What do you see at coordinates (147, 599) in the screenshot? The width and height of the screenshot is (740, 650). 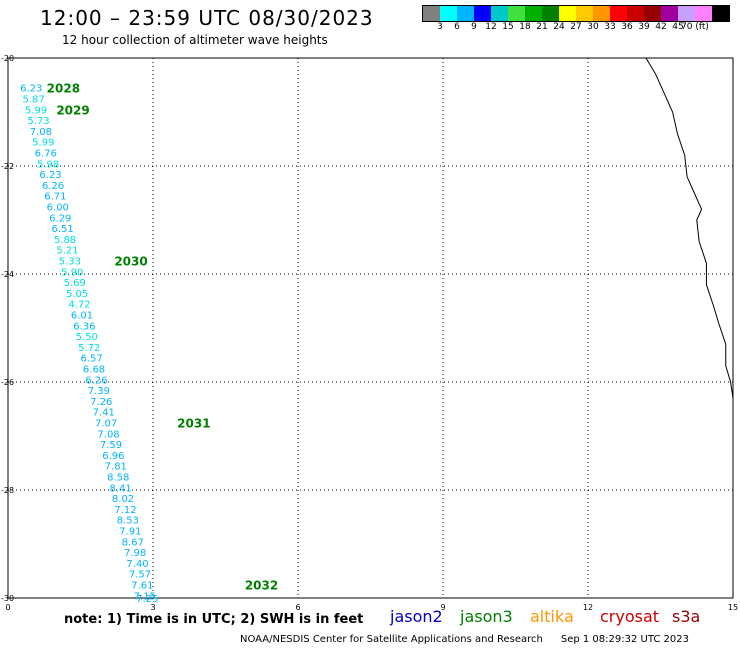 I see `swh-value-label: 7.25` at bounding box center [147, 599].